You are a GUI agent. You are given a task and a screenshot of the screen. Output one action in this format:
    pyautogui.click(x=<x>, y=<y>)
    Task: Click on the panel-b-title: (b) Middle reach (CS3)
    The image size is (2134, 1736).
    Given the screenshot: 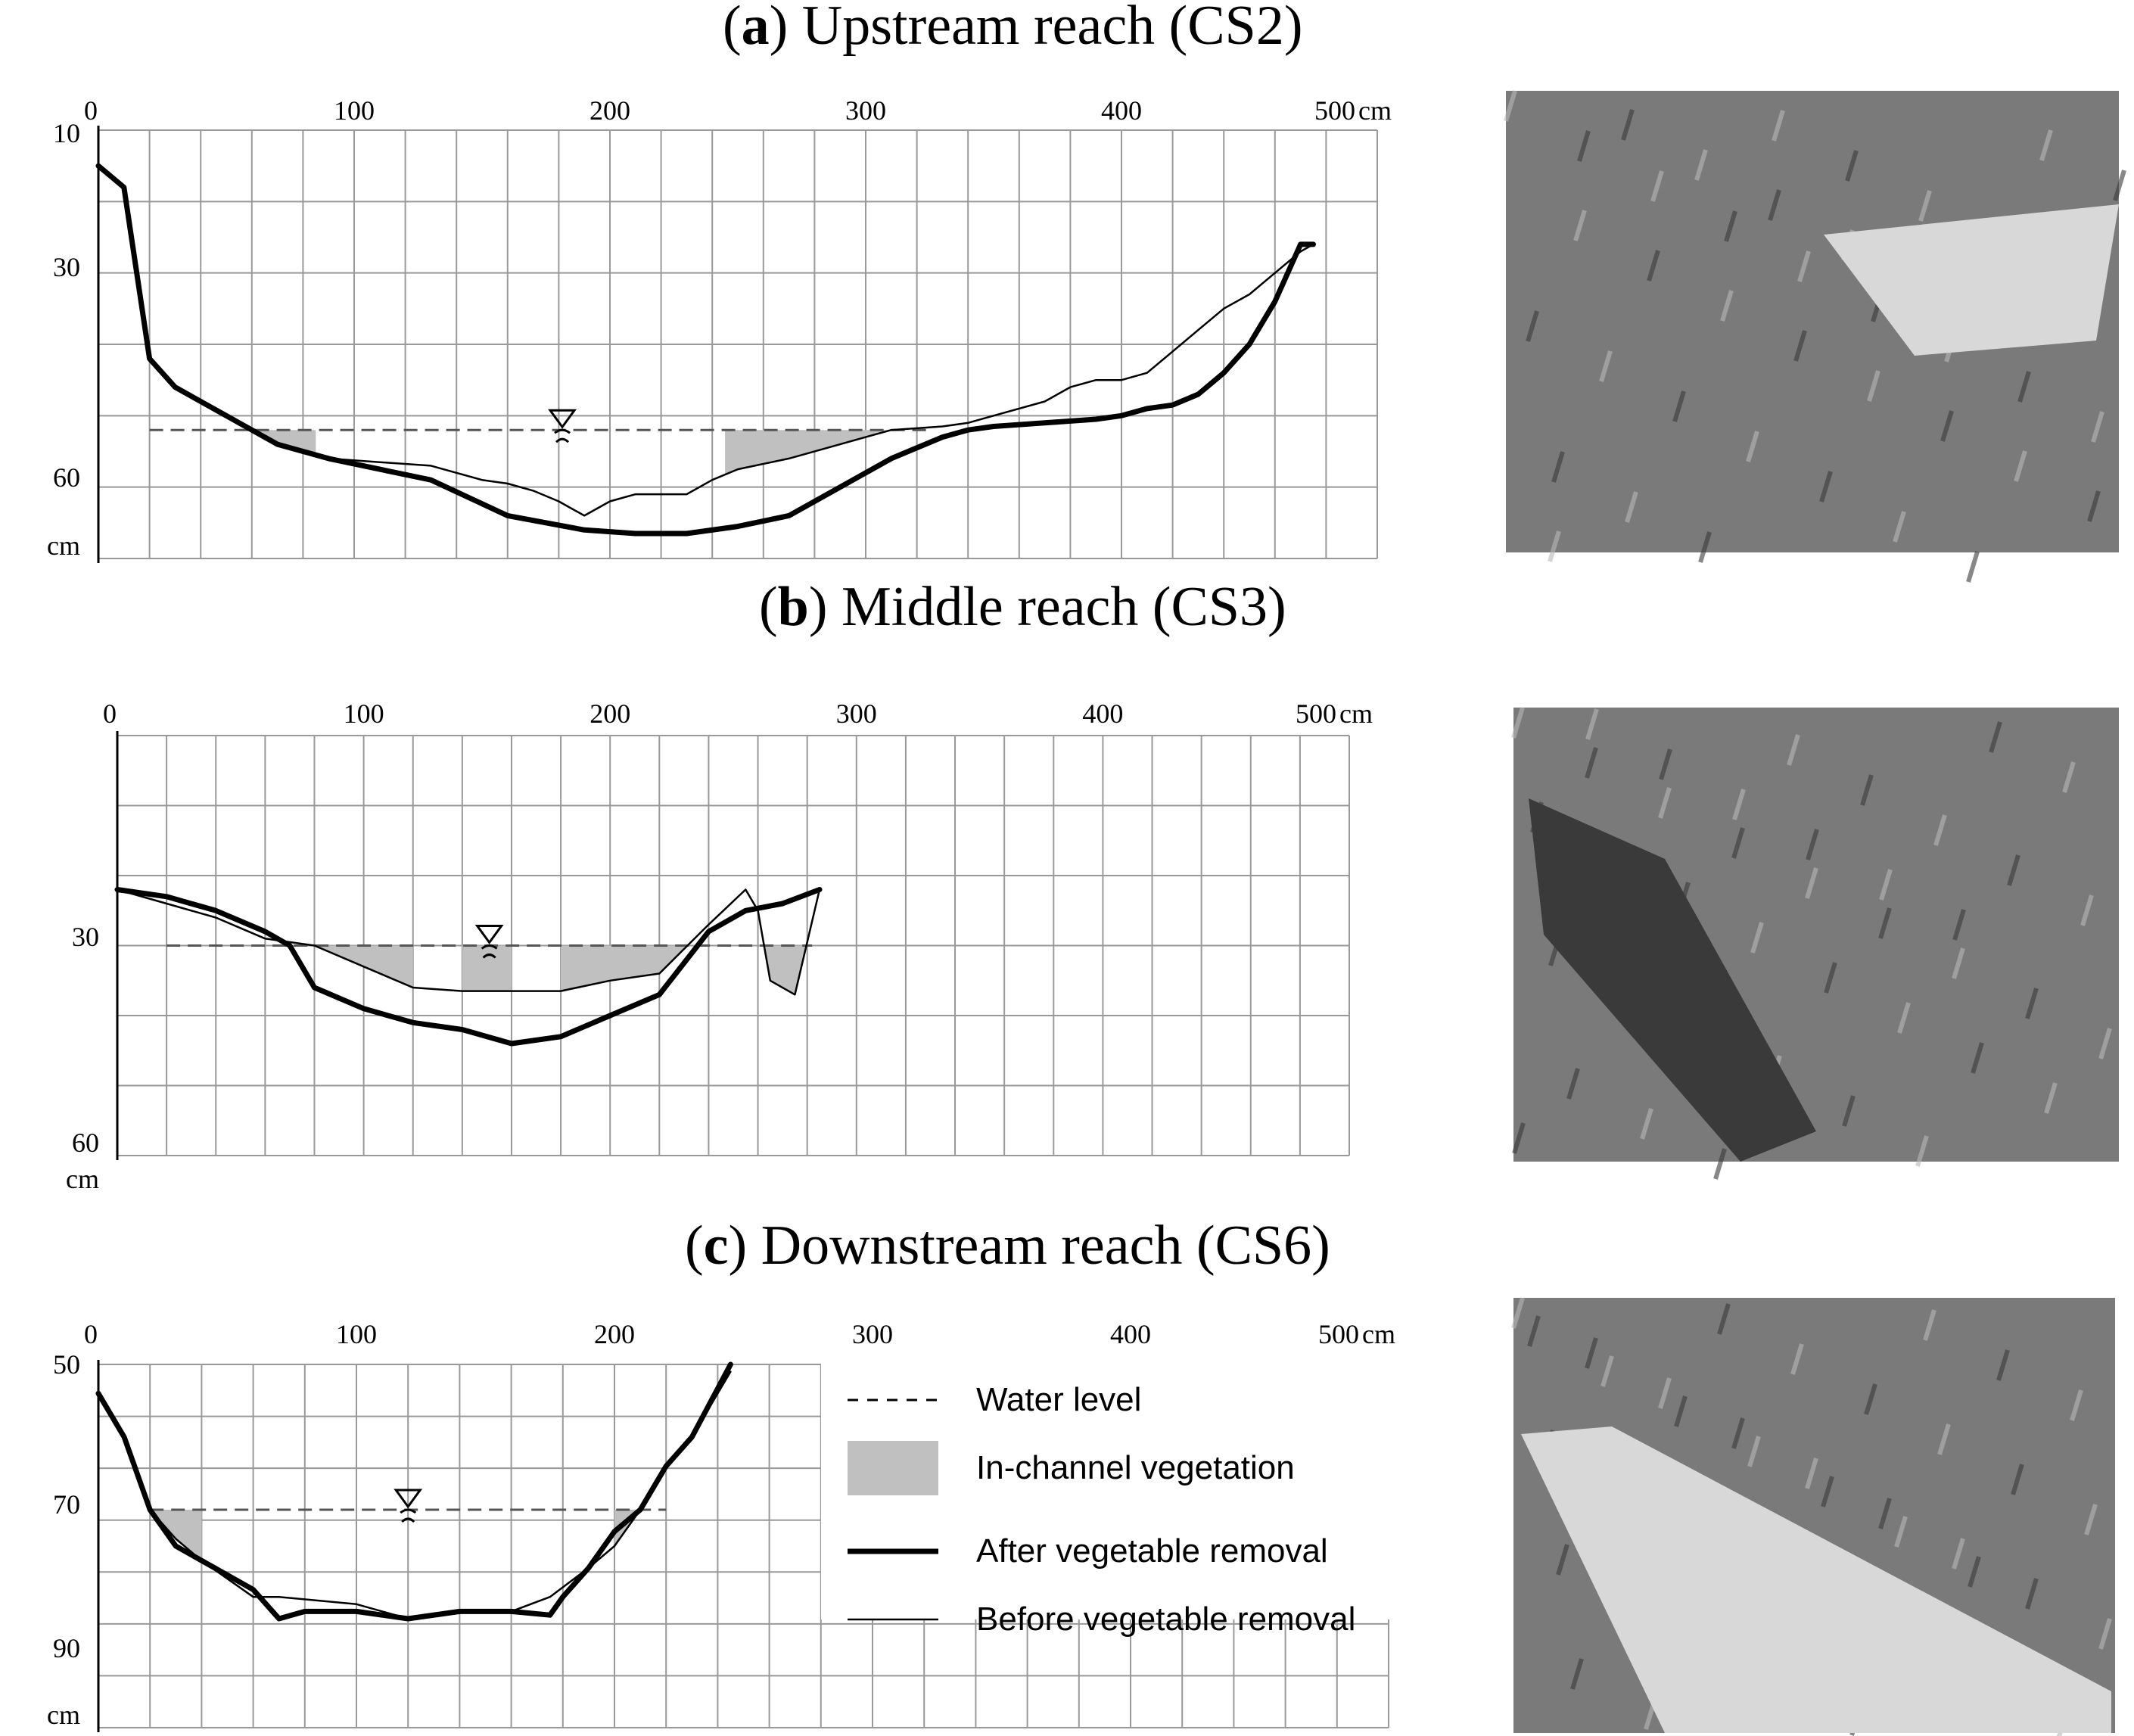 What is the action you would take?
    pyautogui.click(x=1022, y=607)
    